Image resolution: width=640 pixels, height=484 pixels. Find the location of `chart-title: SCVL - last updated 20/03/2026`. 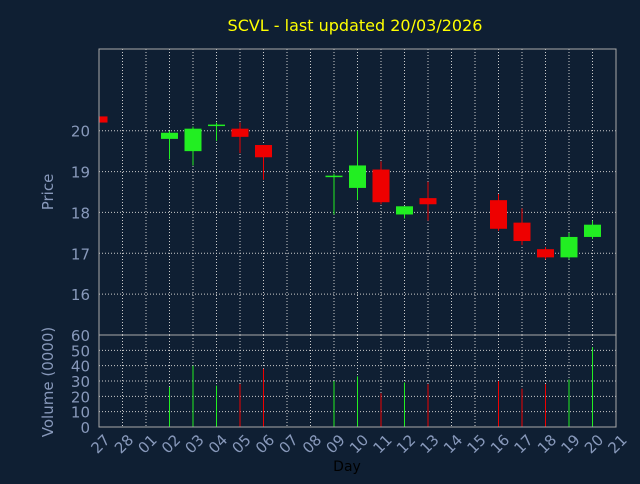

chart-title: SCVL - last updated 20/03/2026 is located at coordinates (355, 25).